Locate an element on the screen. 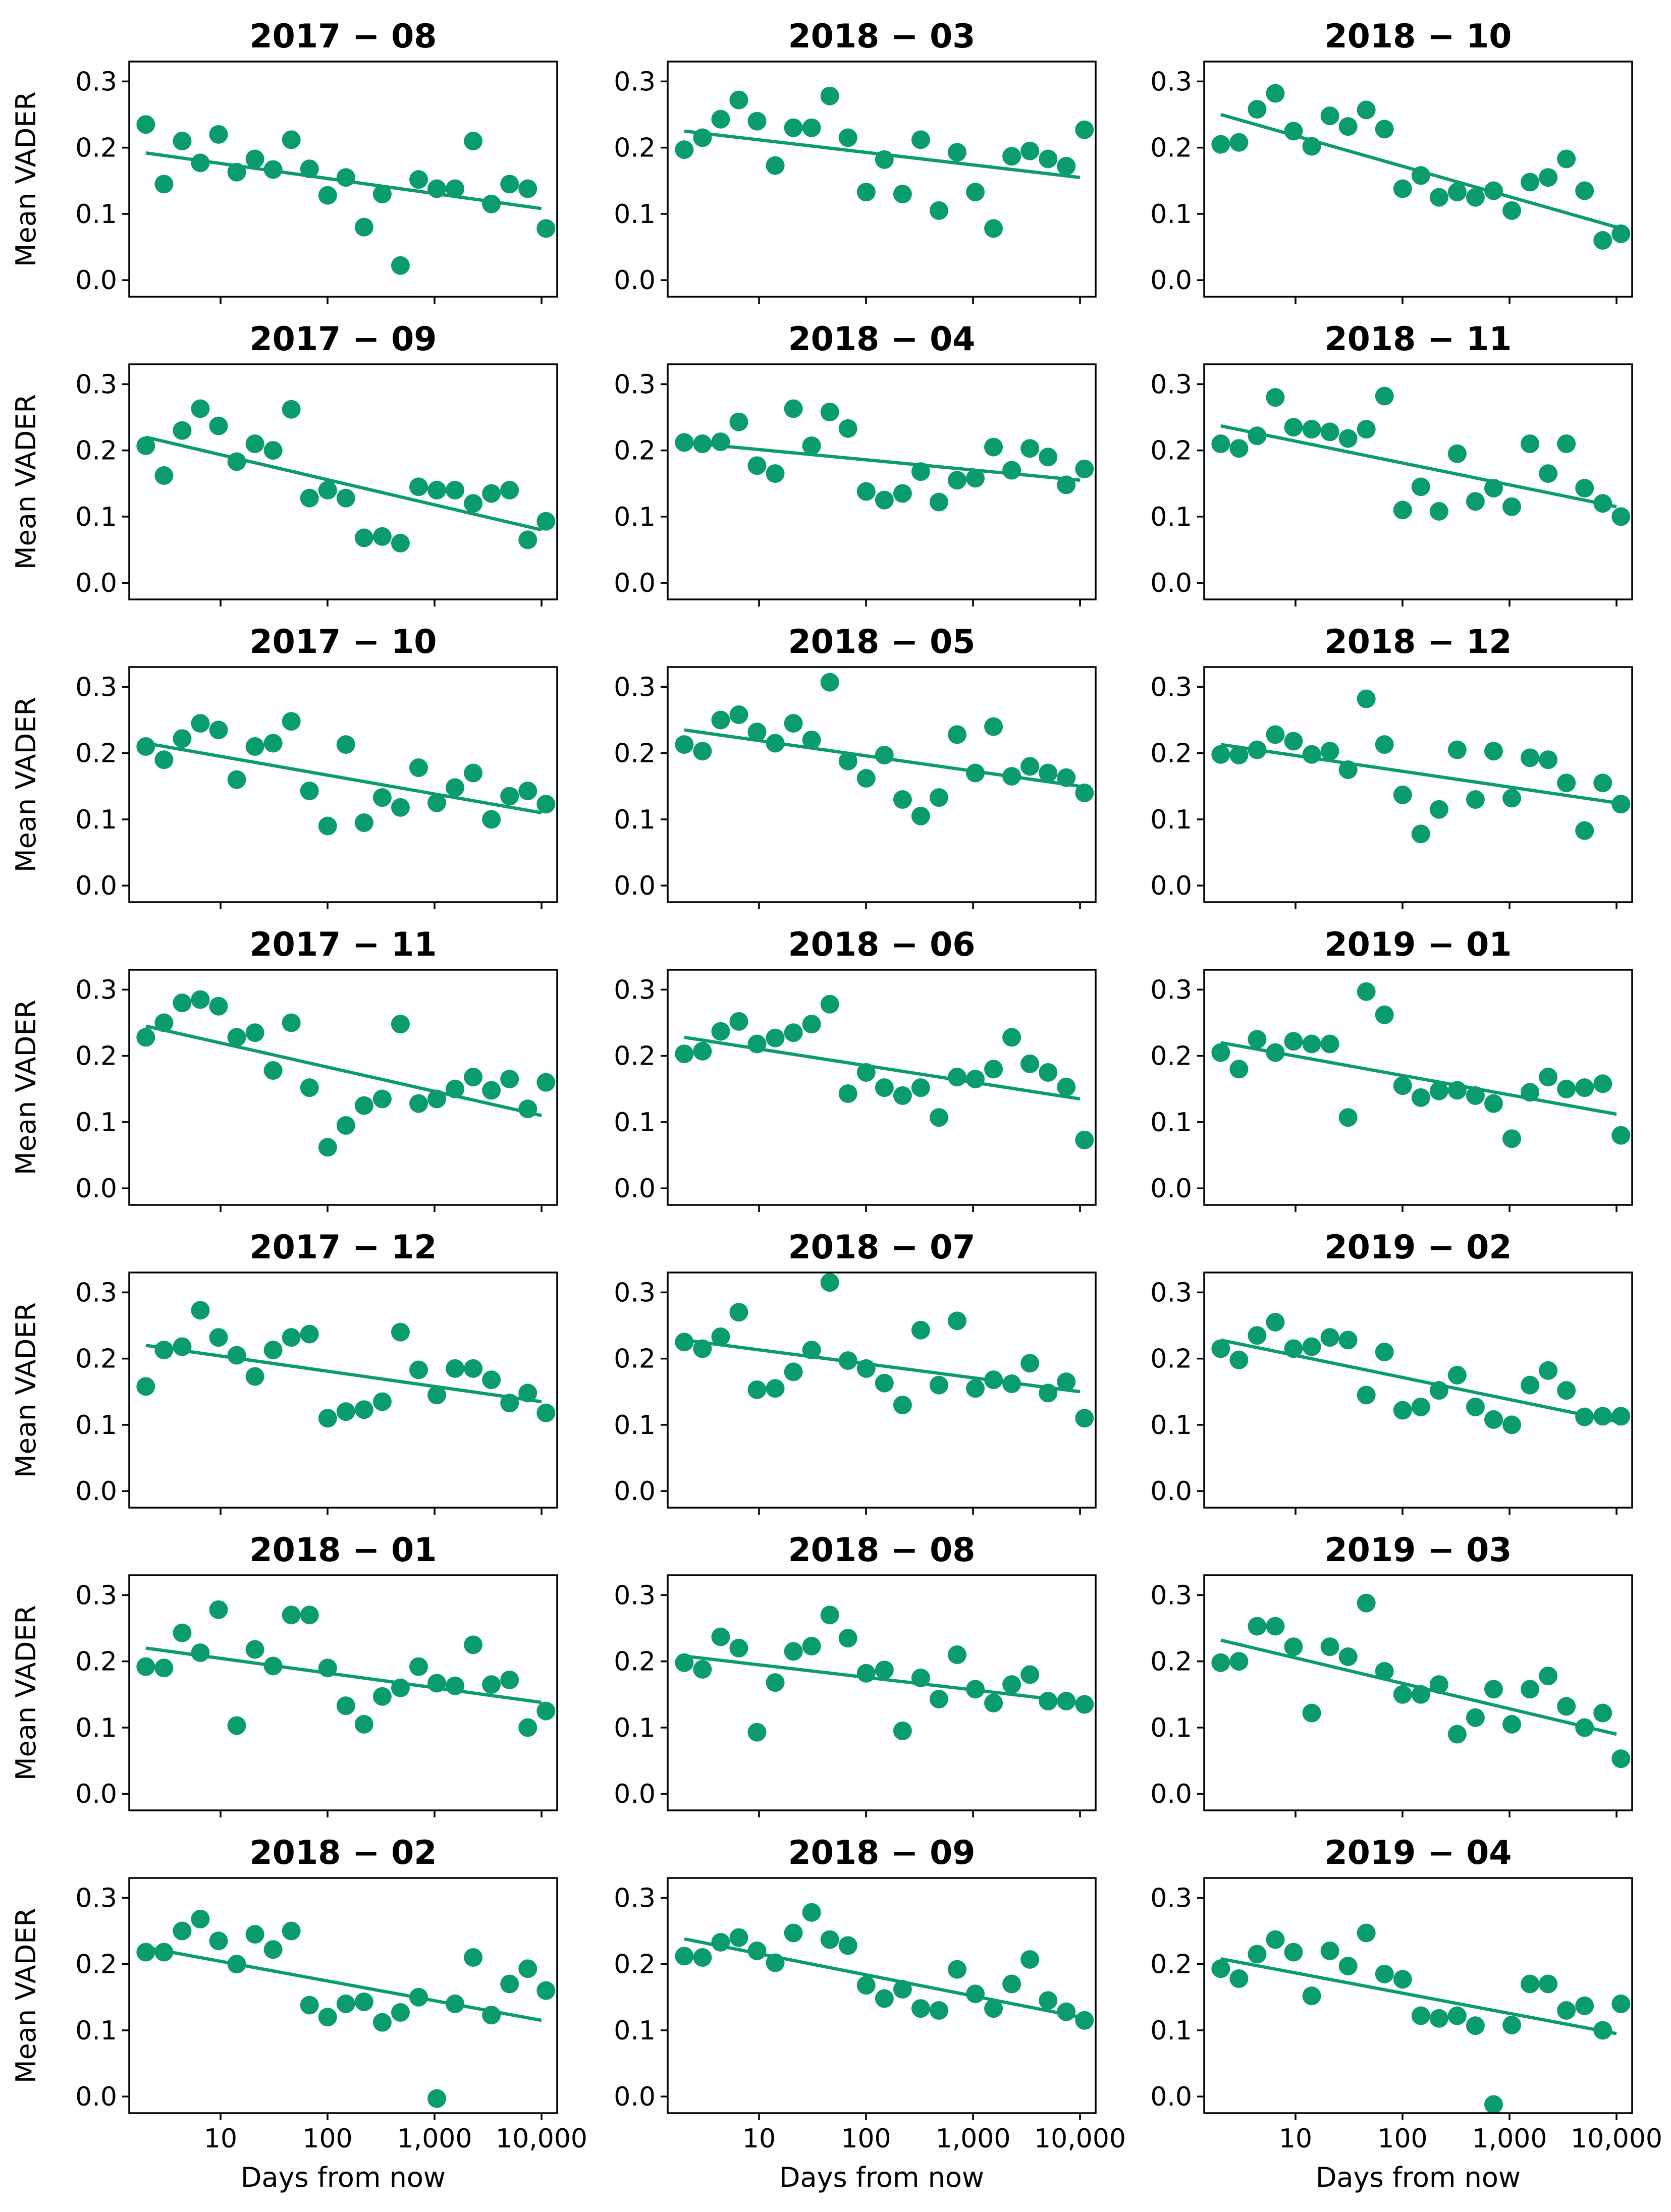 The image size is (1671, 2212). y-tick-label: 0.3 is located at coordinates (96, 1293).